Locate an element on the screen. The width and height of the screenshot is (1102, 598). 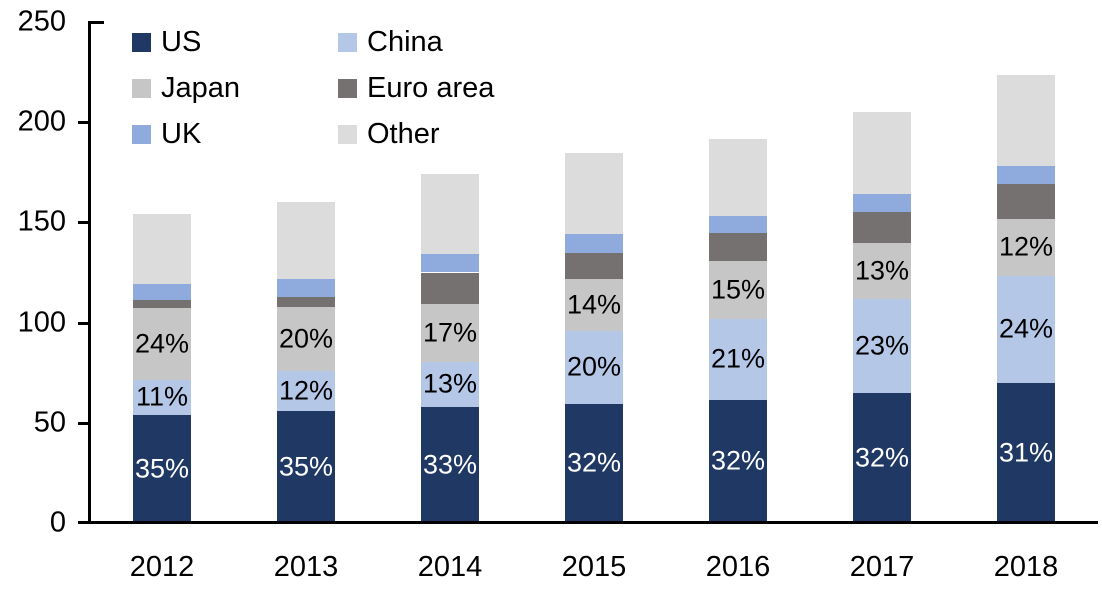
bar-segment-china-2018 is located at coordinates (1026, 329).